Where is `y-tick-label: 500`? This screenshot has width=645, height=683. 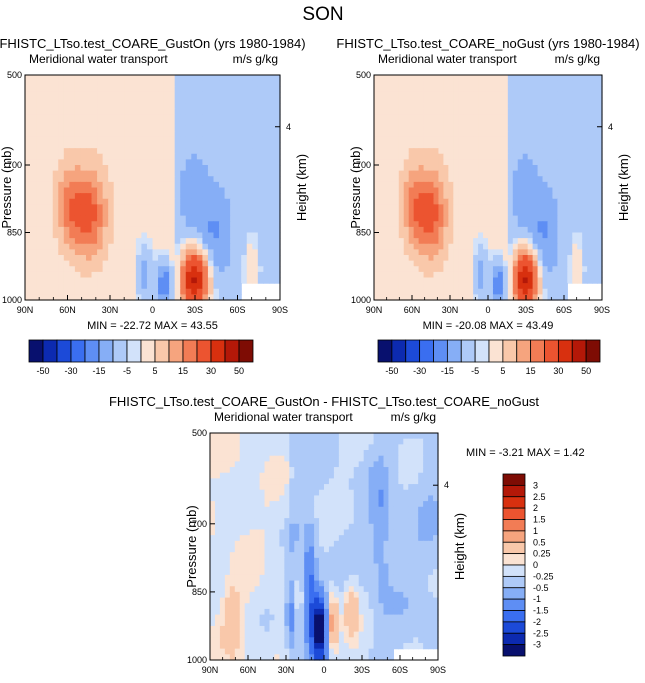 y-tick-label: 500 is located at coordinates (363, 75).